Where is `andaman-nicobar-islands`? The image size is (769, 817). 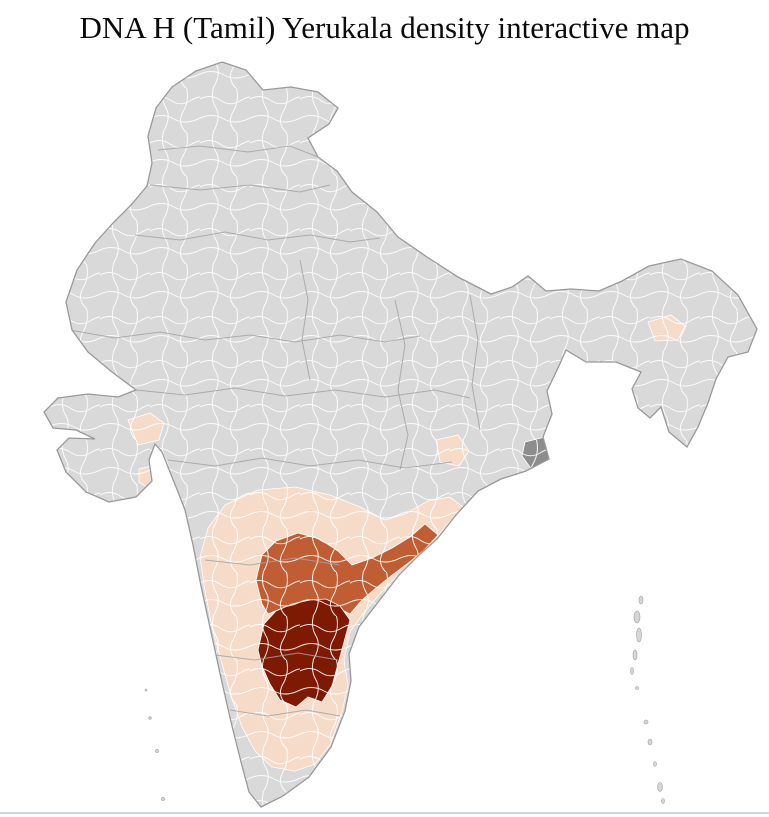 andaman-nicobar-islands is located at coordinates (647, 699).